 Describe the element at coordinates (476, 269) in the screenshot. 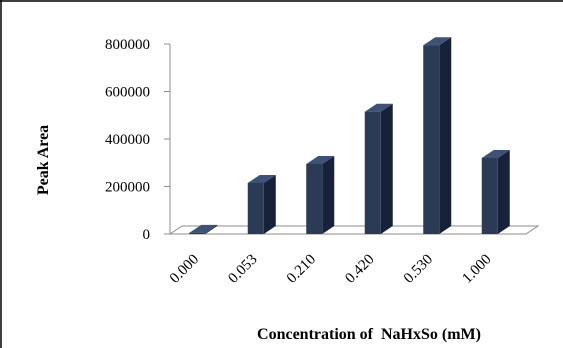

I see `x-tick-label: 1.000` at that location.